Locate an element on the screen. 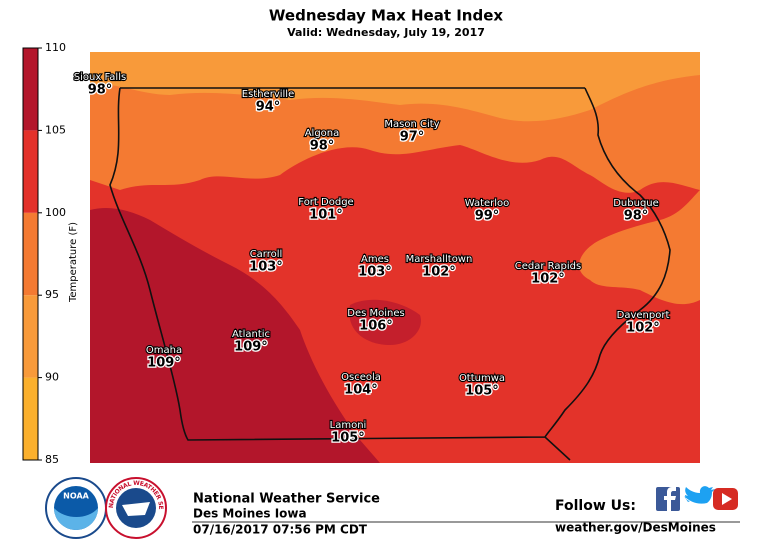 This screenshot has width=772, height=554. city-name: Algona is located at coordinates (322, 133).